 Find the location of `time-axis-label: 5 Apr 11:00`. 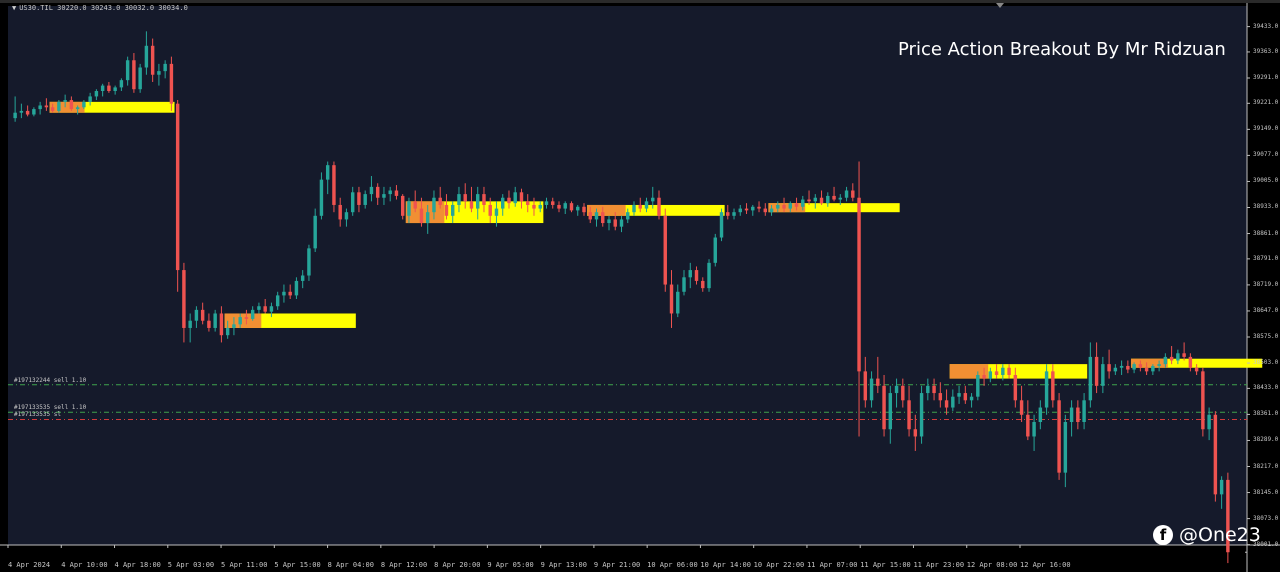

time-axis-label: 5 Apr 11:00 is located at coordinates (244, 565).